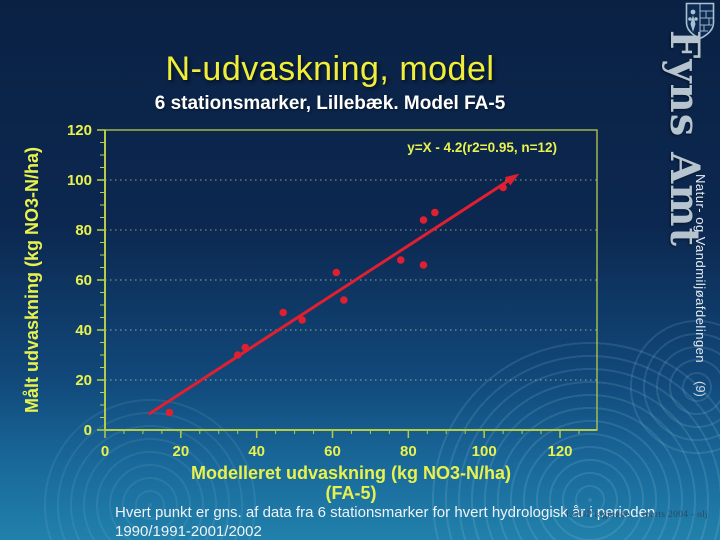 The height and width of the screenshot is (540, 720). I want to click on y-axis-tick-label: 60, so click(83, 280).